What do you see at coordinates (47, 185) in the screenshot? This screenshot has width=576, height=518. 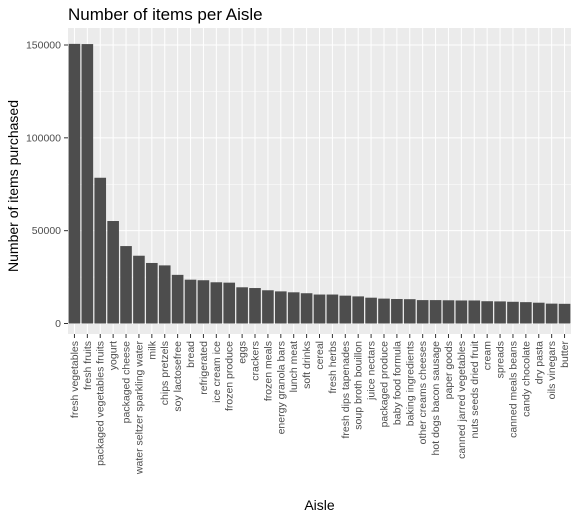 I see `y-axis: 0 50000 100000 150000` at bounding box center [47, 185].